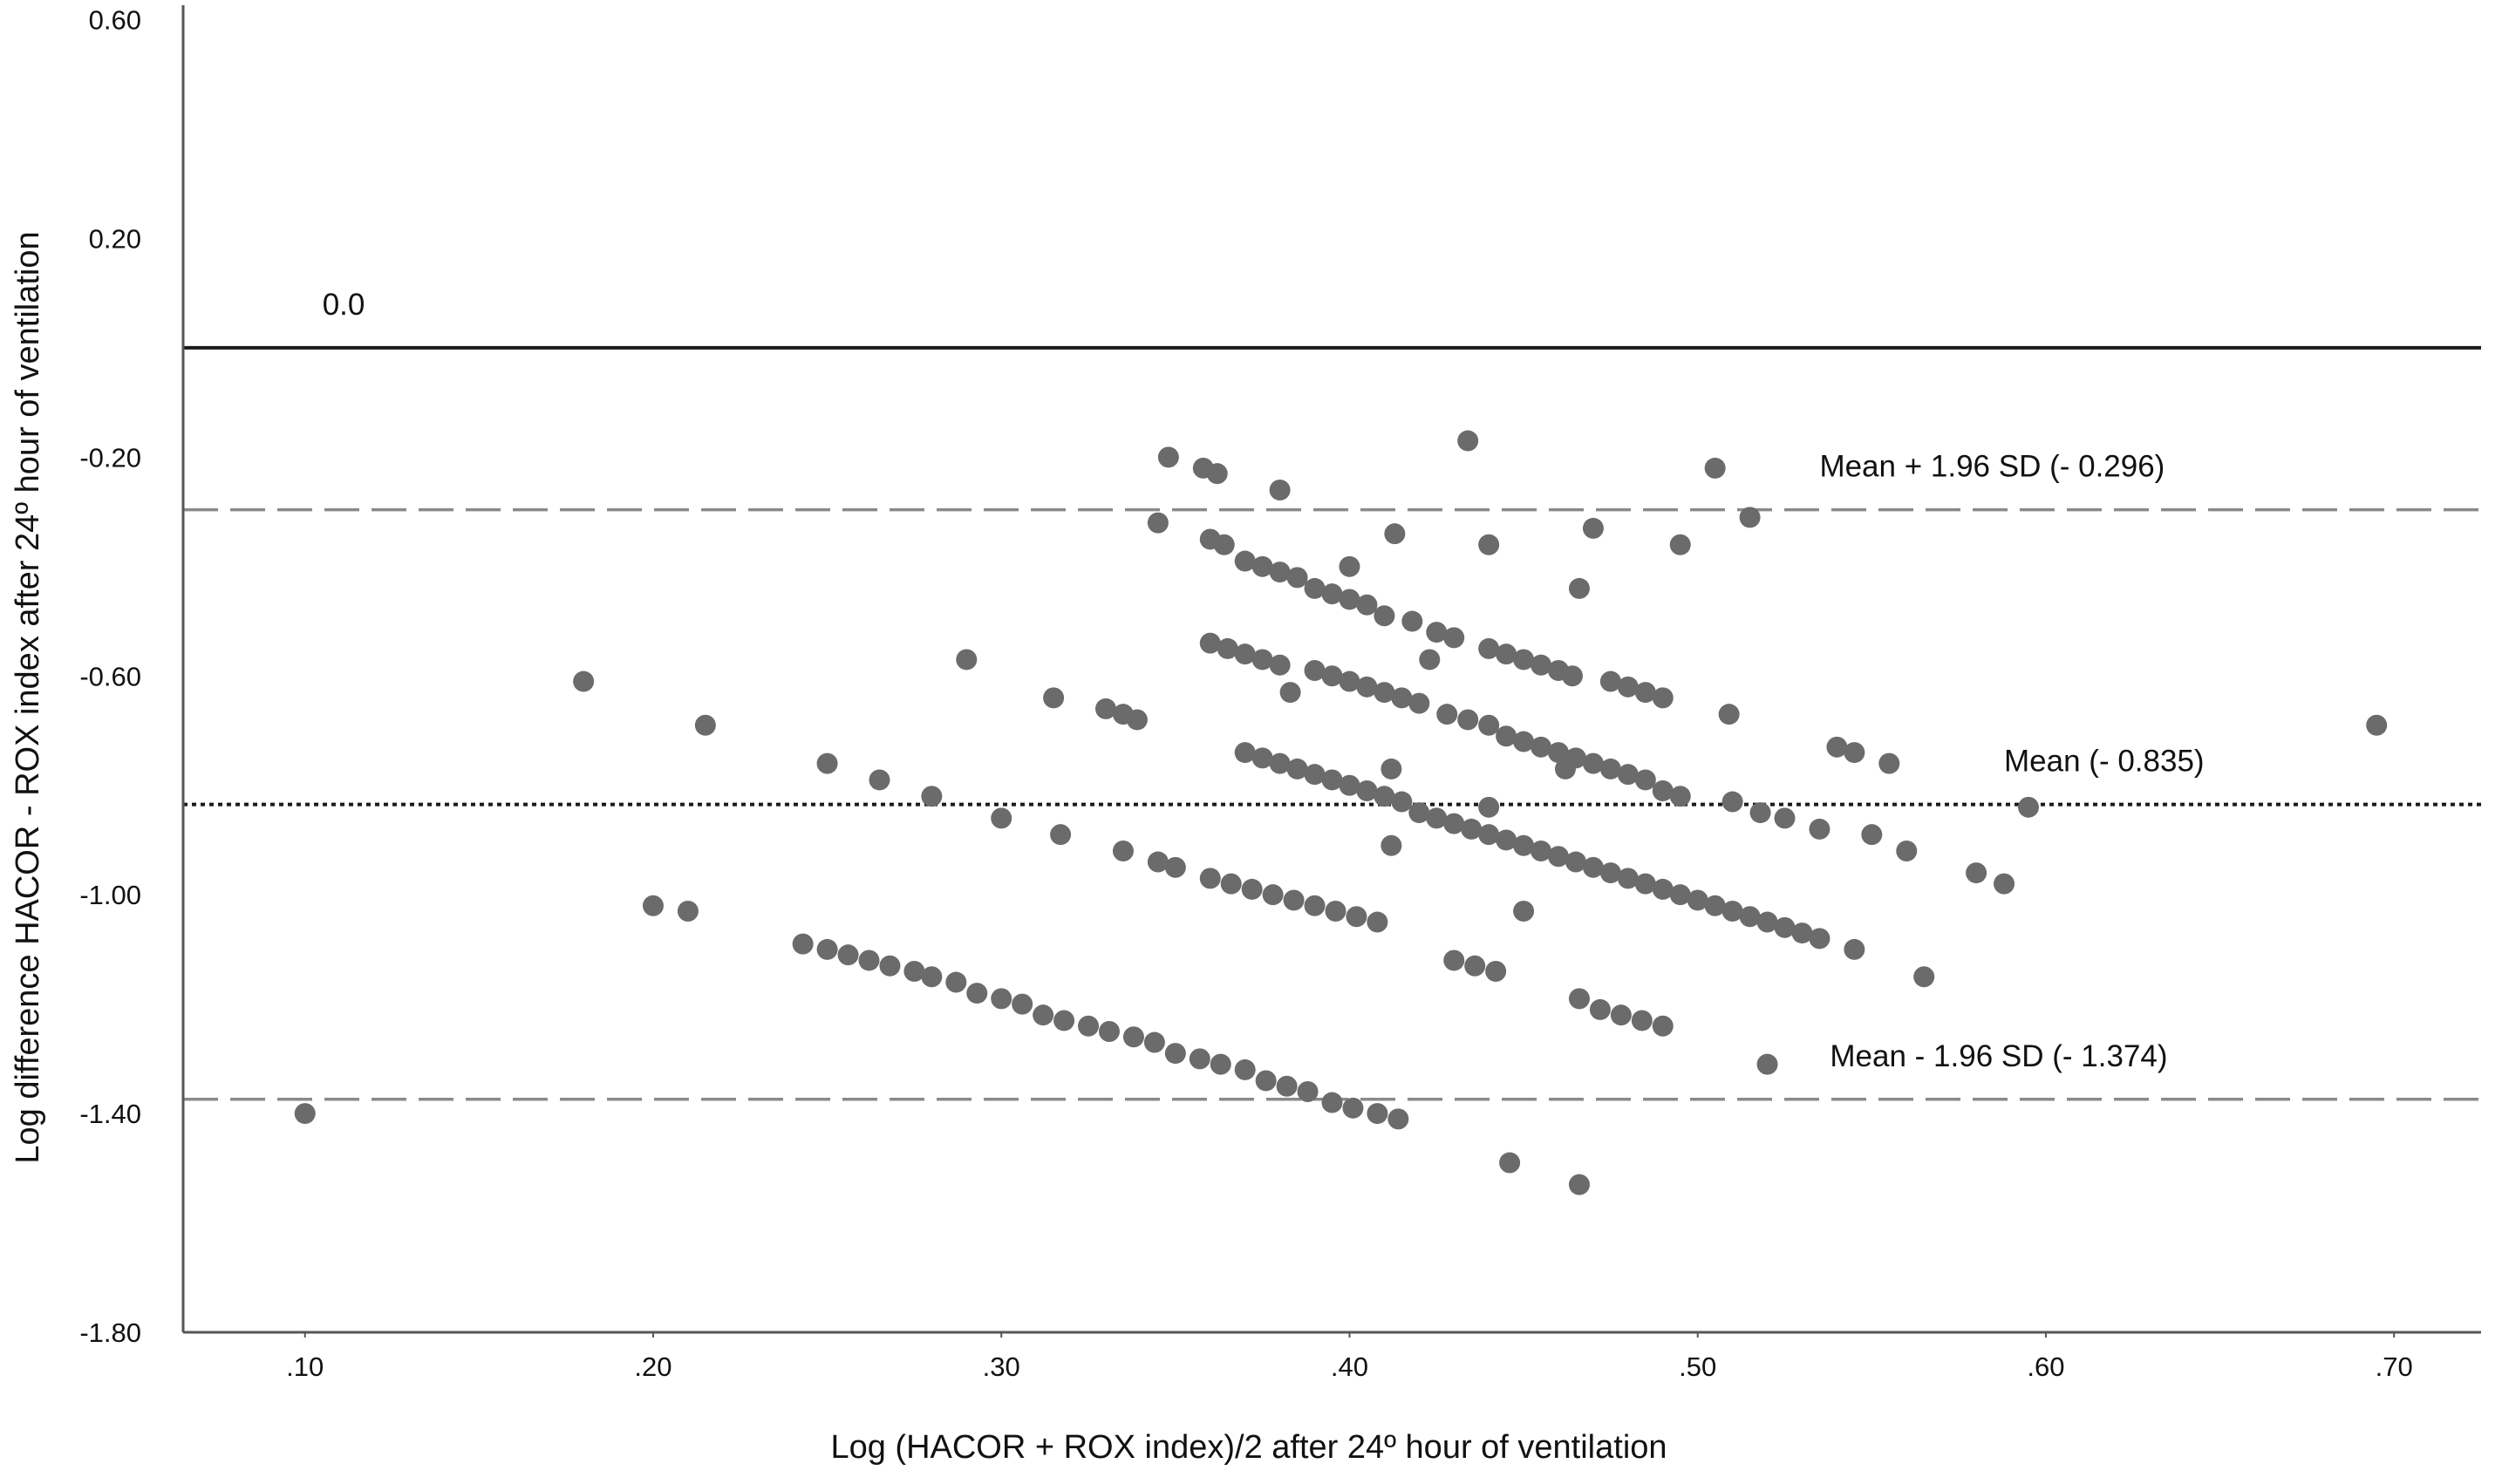  What do you see at coordinates (1349, 1366) in the screenshot?
I see `x-tick-label-3: .40` at bounding box center [1349, 1366].